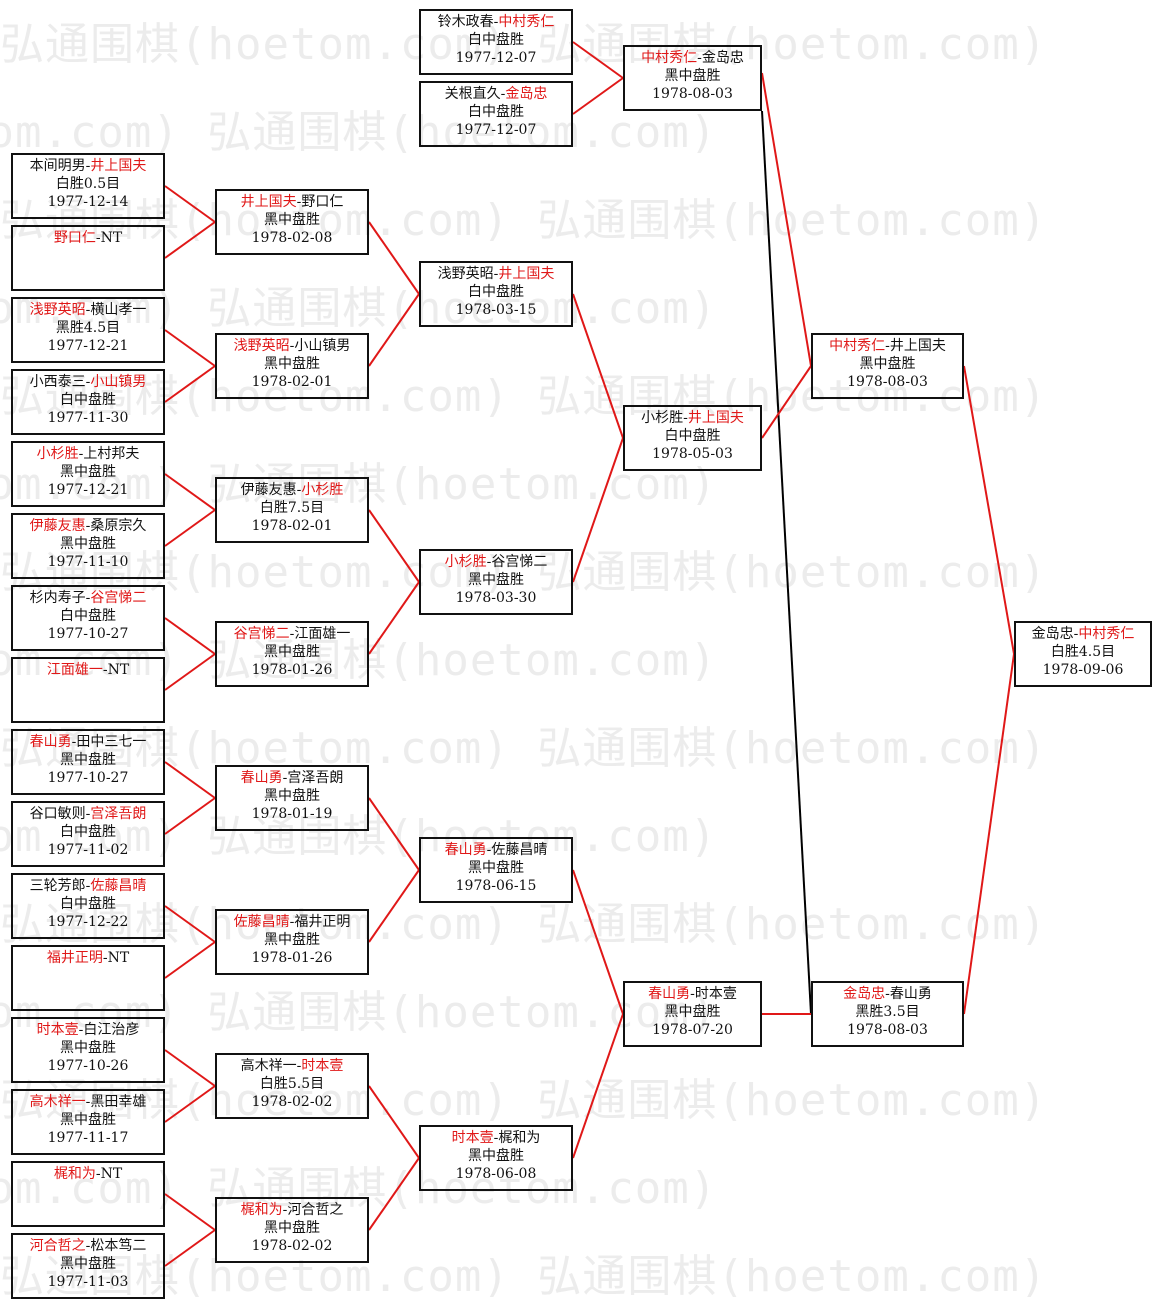 The image size is (1163, 1309). Describe the element at coordinates (292, 634) in the screenshot. I see `players-line: 谷宫悌二-江面雄一` at that location.